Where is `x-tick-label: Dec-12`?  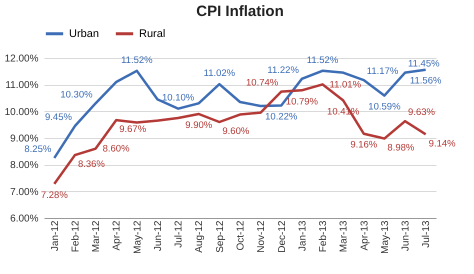 x-tick-label: Dec-12 is located at coordinates (282, 236).